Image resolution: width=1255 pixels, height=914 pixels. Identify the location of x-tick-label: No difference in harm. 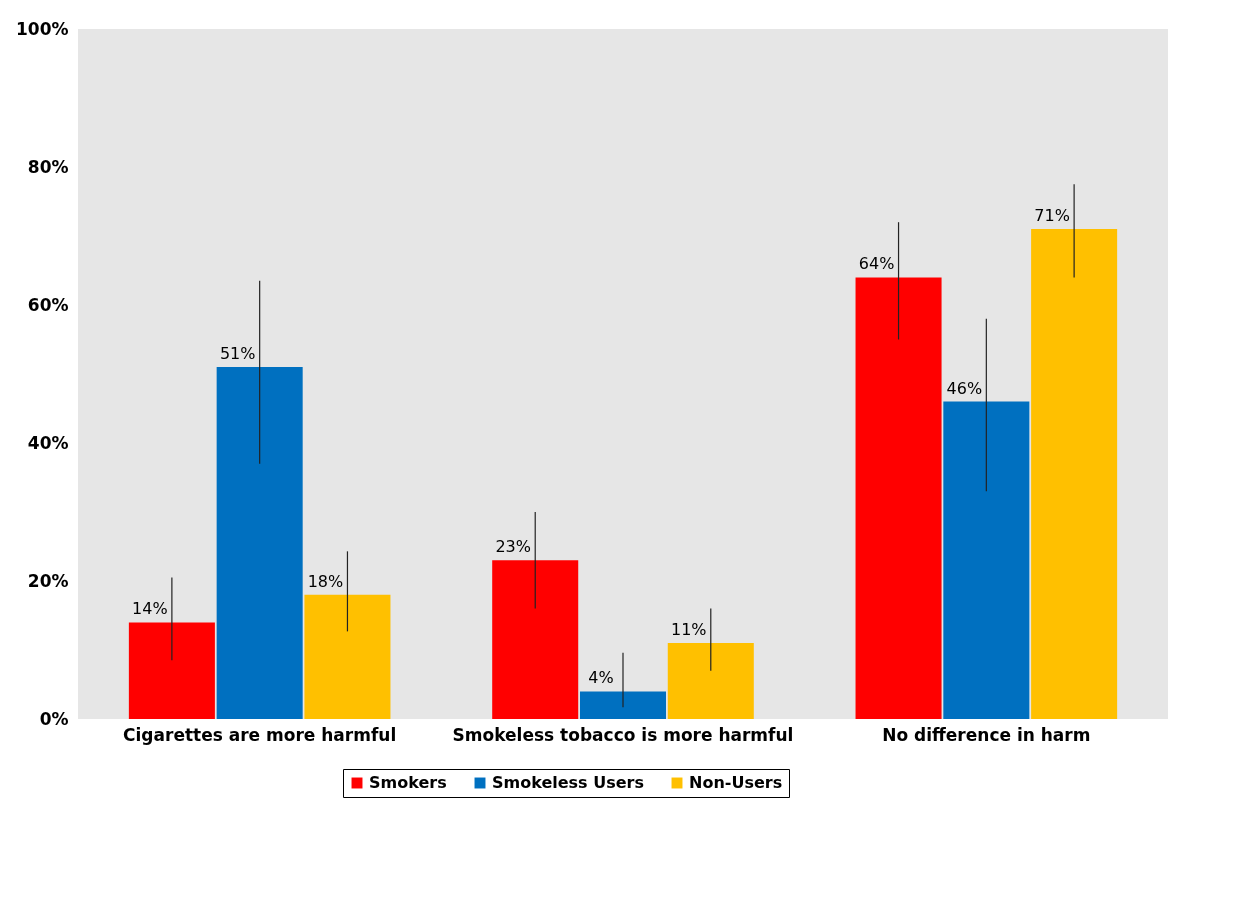
(986, 734).